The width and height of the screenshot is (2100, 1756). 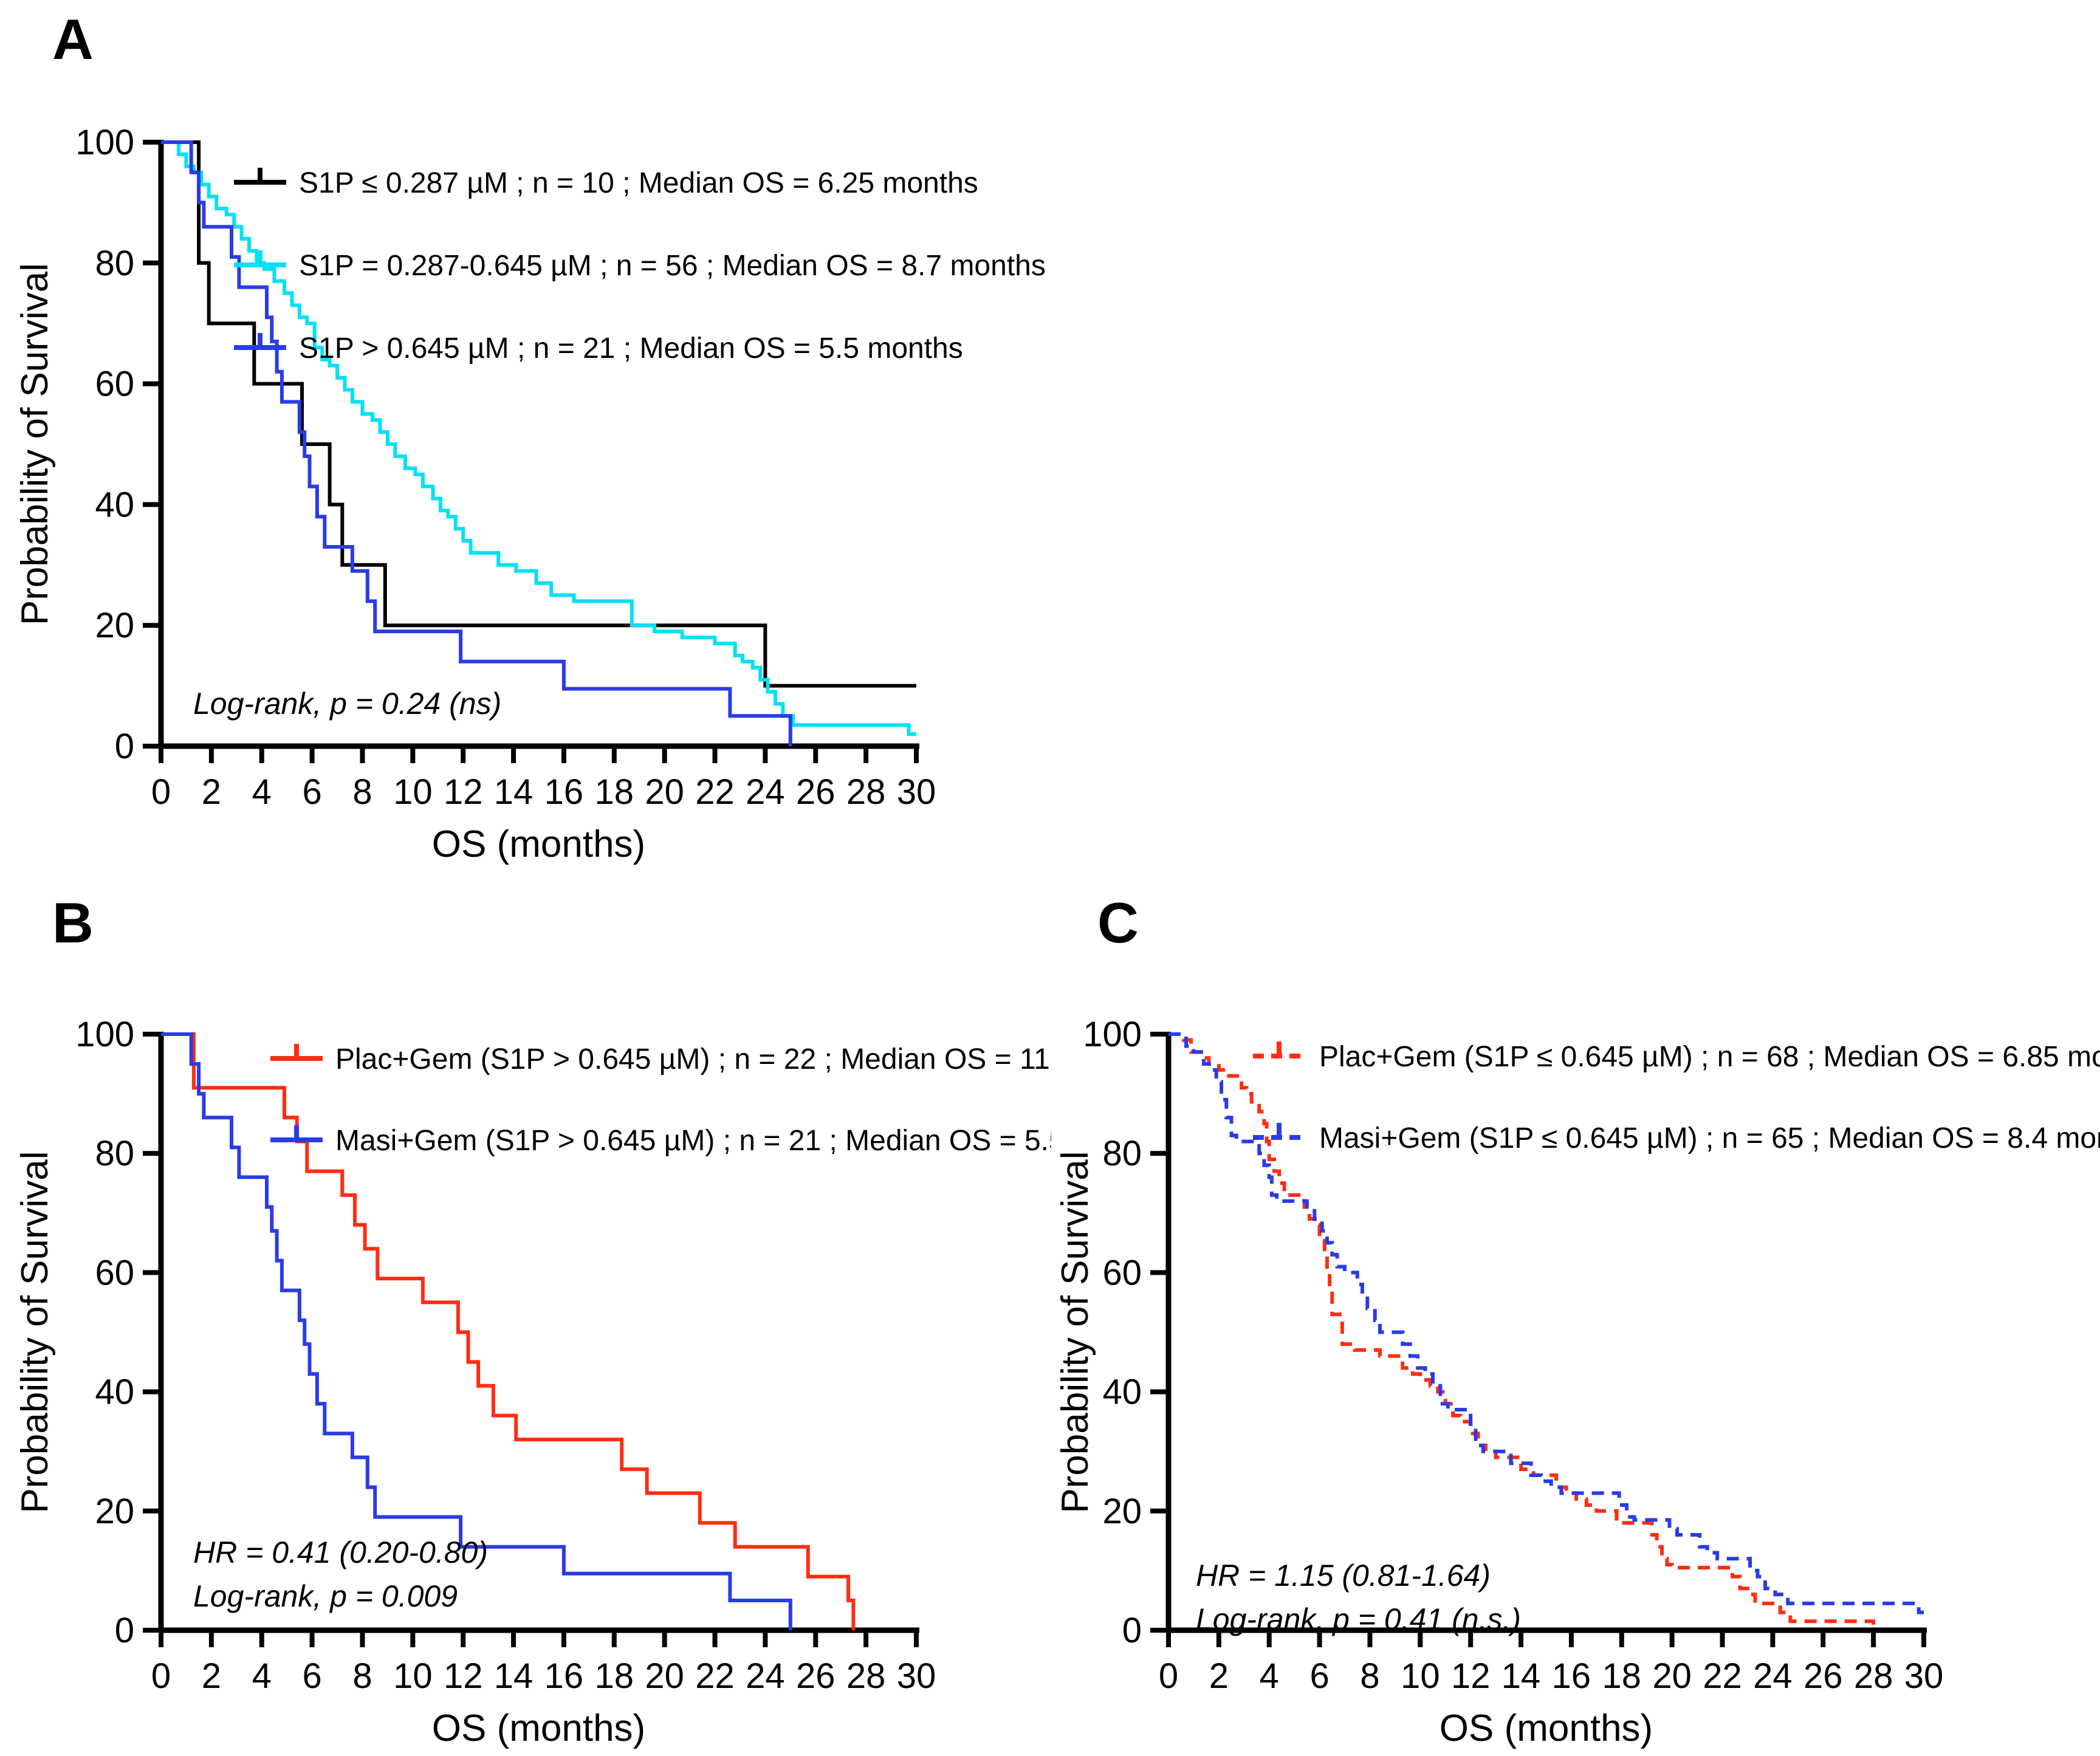 I want to click on stats-line: HR = 0.41 (0.20-0.80), so click(x=340, y=1552).